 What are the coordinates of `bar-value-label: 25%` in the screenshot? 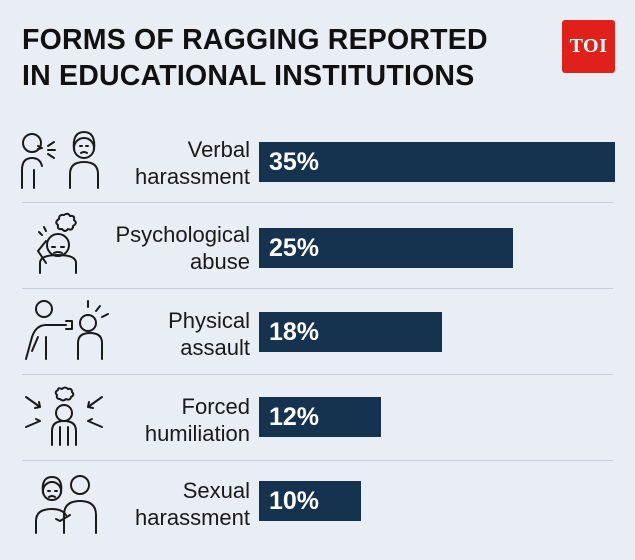 It's located at (294, 248).